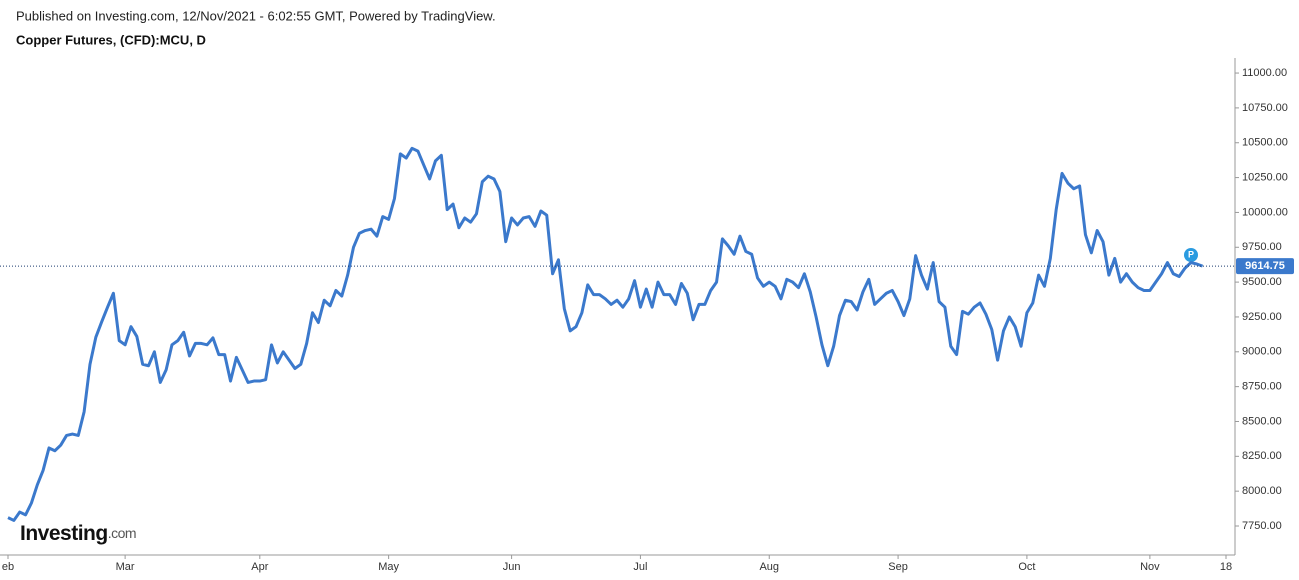 The image size is (1299, 580). Describe the element at coordinates (1264, 73) in the screenshot. I see `y-tick-label: 11000.00` at that location.